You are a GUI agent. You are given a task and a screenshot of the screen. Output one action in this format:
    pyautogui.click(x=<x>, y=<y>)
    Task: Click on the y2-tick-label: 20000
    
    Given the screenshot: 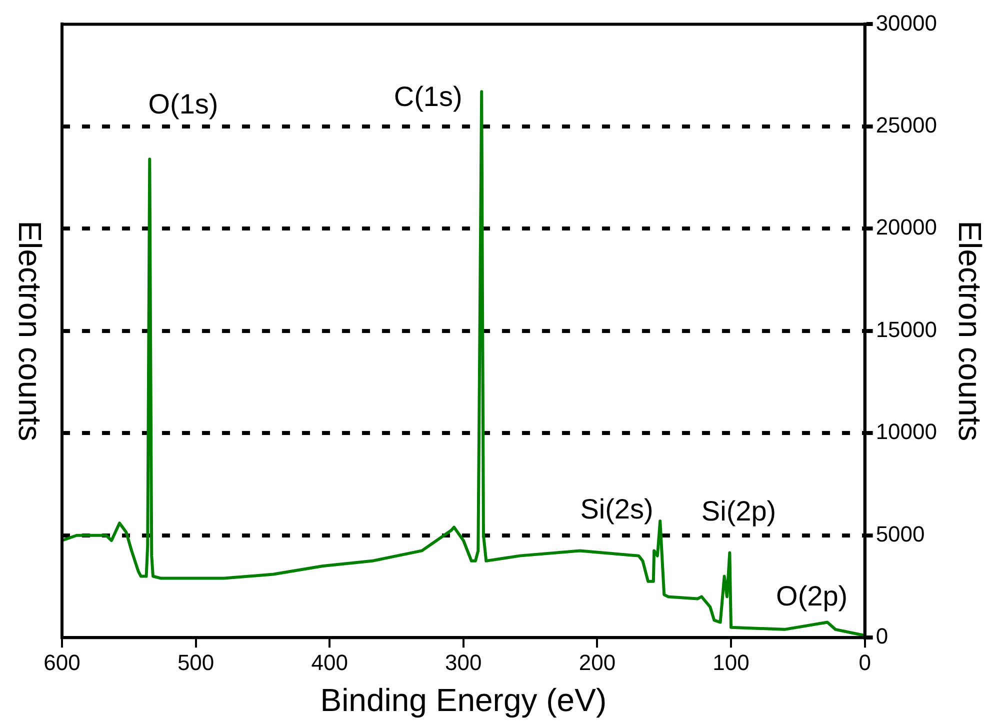 What is the action you would take?
    pyautogui.click(x=907, y=227)
    